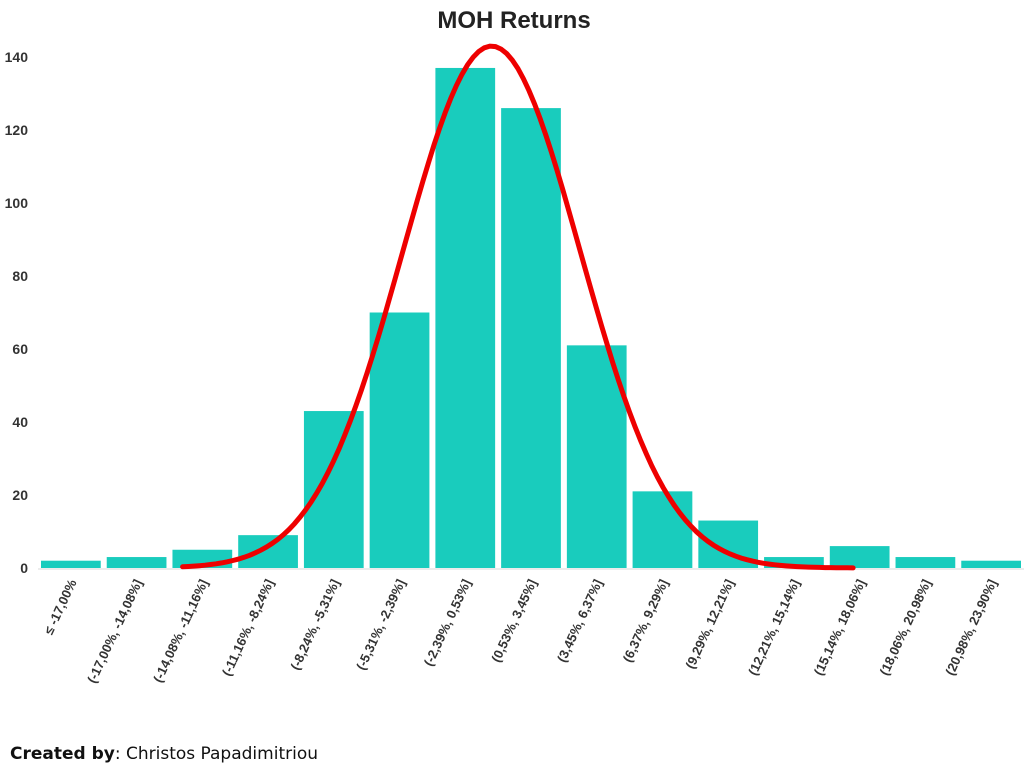  I want to click on credit-line: Created by: Christos Papadimitriou, so click(164, 754).